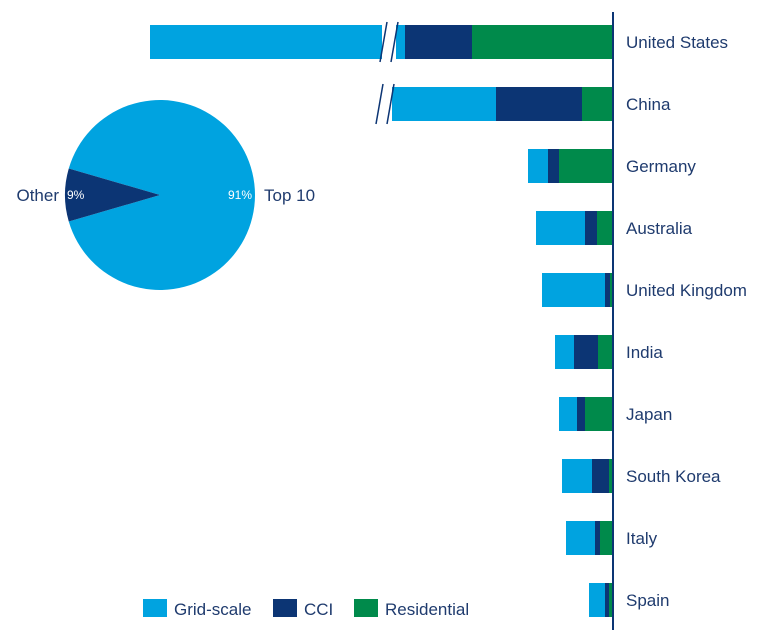  Describe the element at coordinates (591, 228) in the screenshot. I see `bar-cci-australia` at that location.